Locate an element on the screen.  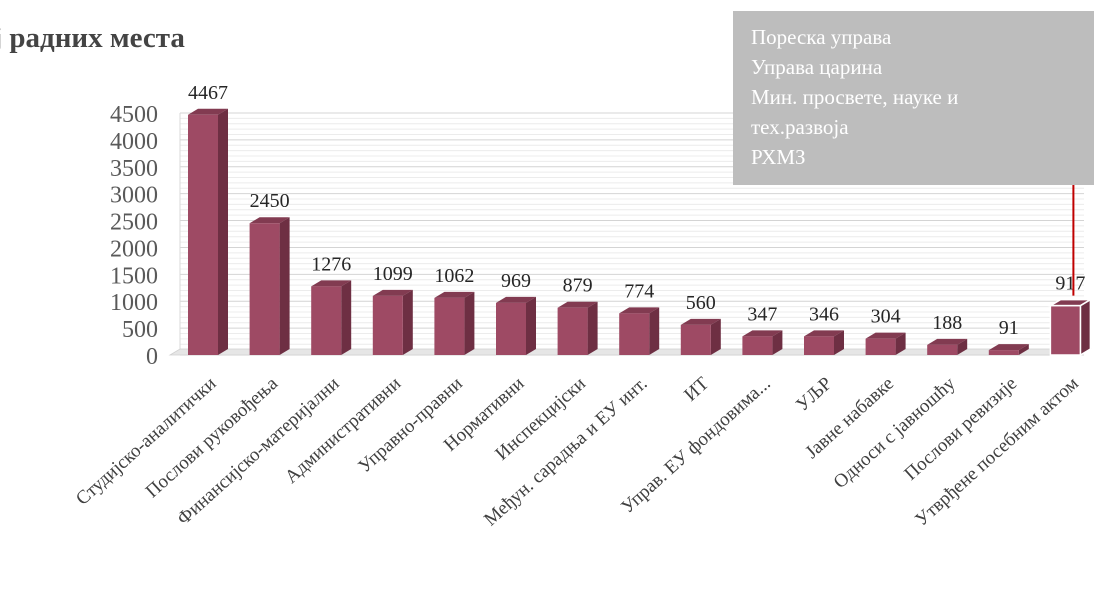
data-label: 2450 is located at coordinates (270, 201).